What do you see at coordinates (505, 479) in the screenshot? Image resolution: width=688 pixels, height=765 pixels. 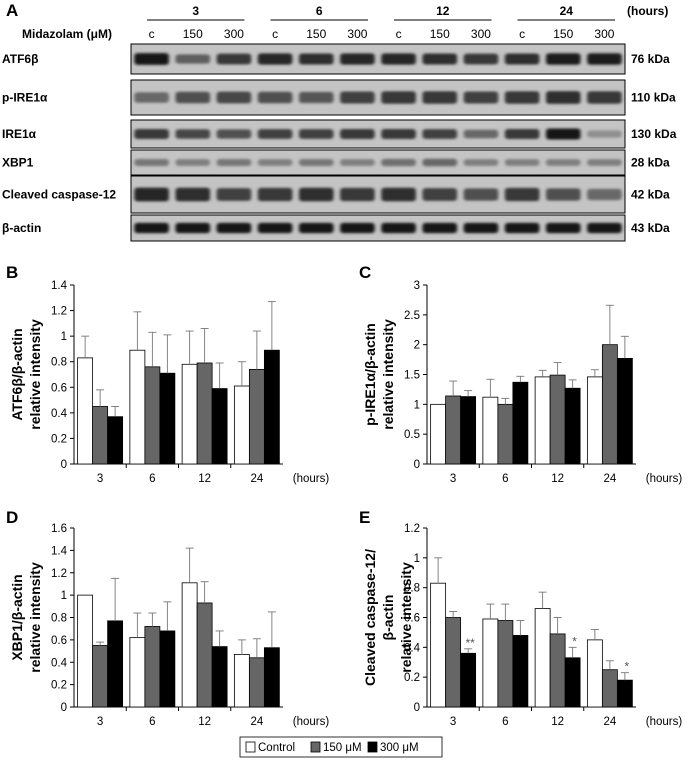 I see `x-tick-label: 6` at bounding box center [505, 479].